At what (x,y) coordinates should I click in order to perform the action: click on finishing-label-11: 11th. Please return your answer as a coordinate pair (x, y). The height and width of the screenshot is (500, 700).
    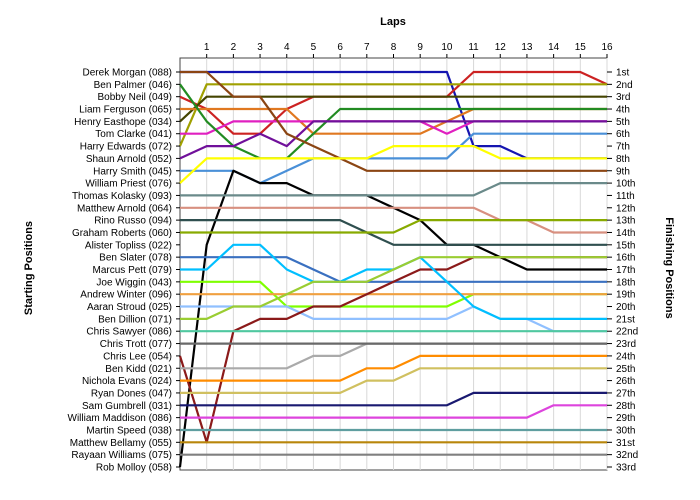
    Looking at the image, I should click on (625, 196).